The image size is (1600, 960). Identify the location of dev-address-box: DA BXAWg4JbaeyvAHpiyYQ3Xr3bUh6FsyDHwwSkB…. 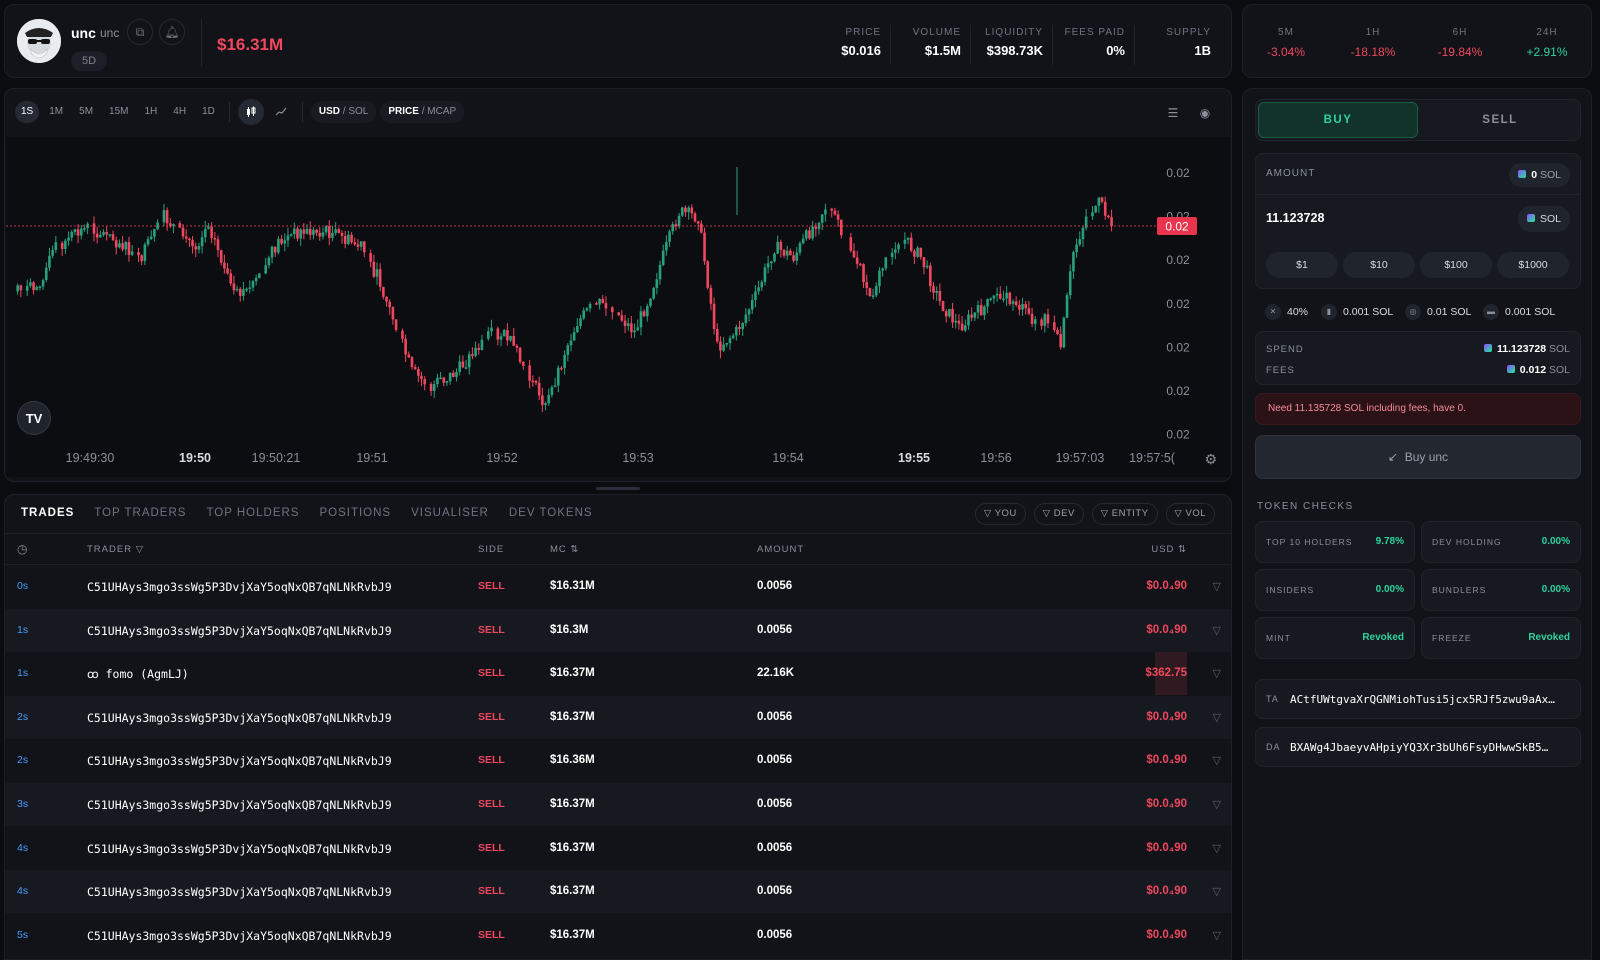
(1418, 747).